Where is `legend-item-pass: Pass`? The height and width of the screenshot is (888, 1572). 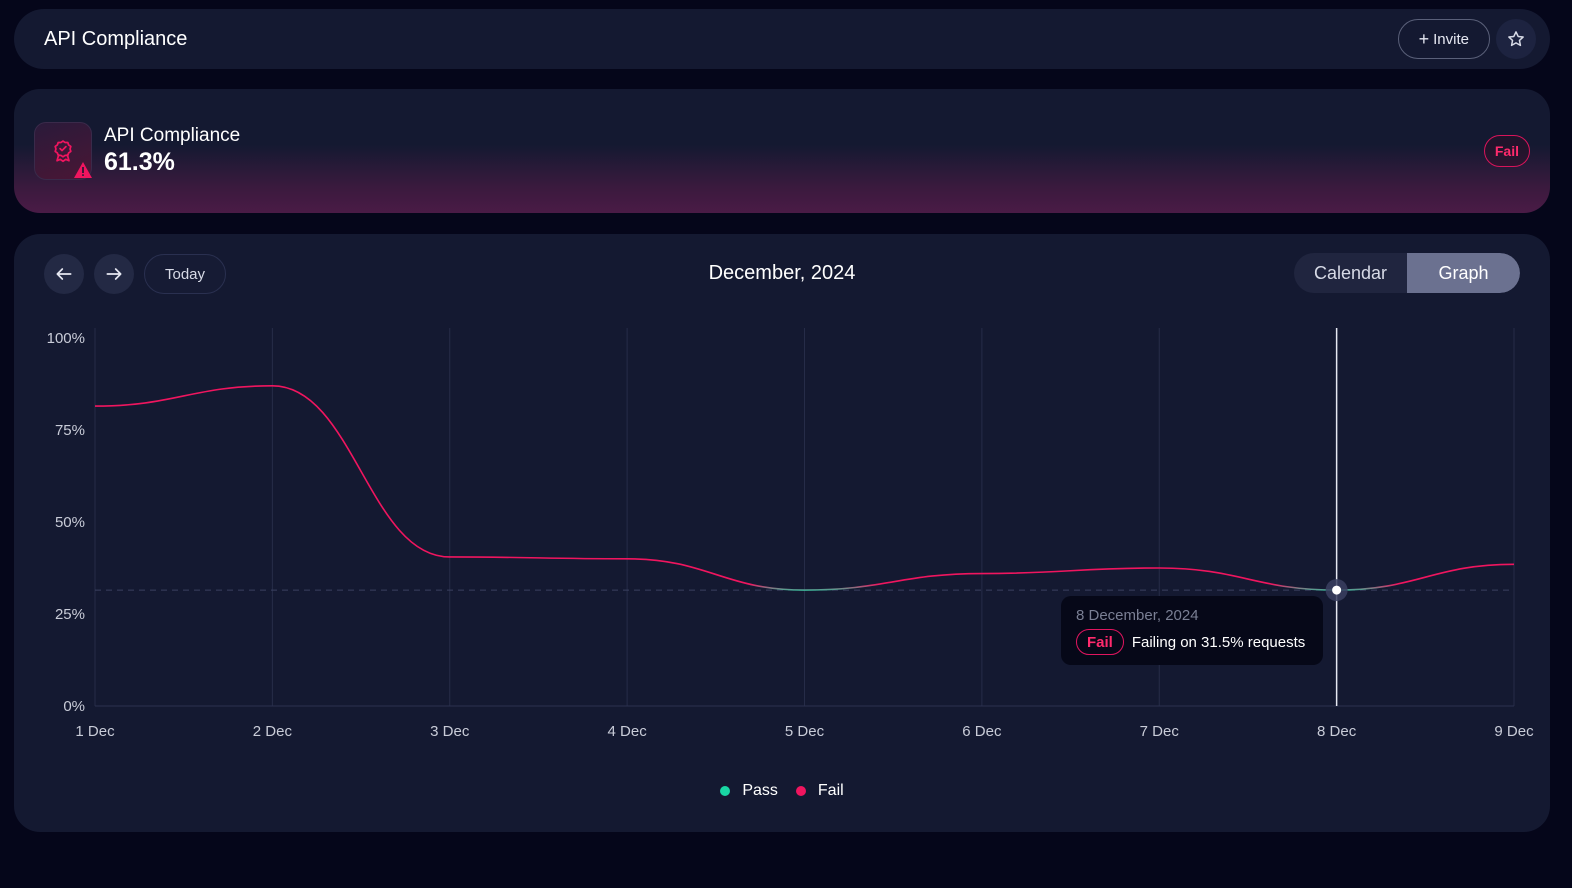
legend-item-pass: Pass is located at coordinates (749, 791).